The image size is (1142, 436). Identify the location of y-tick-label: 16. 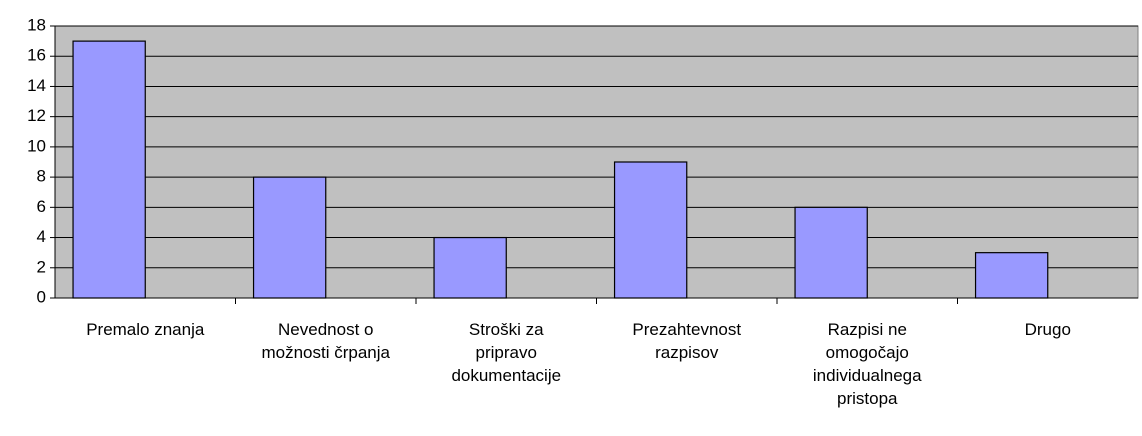
(36, 55).